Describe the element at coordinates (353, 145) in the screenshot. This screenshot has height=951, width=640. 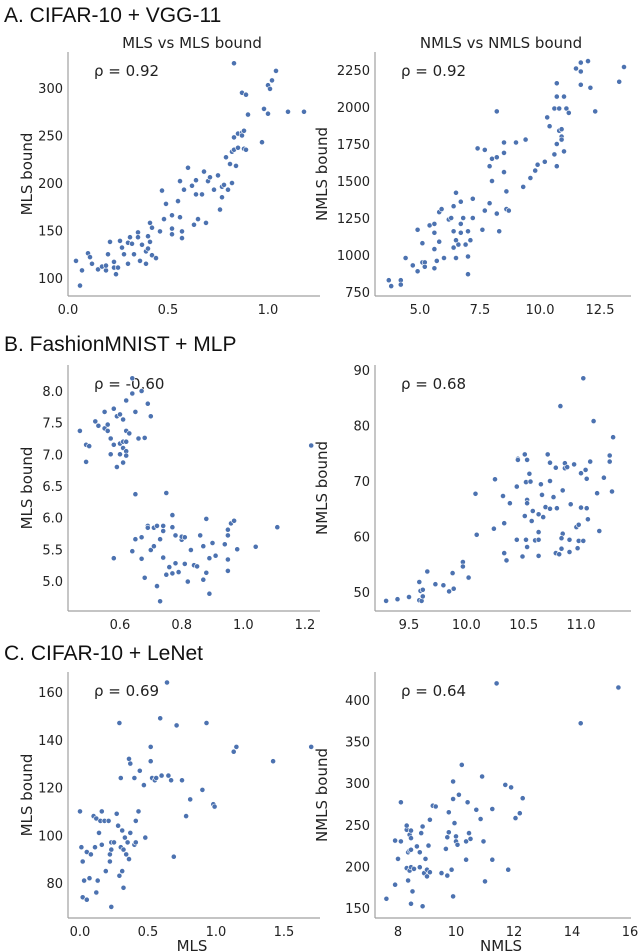
I see `y-tick-label: 1750` at that location.